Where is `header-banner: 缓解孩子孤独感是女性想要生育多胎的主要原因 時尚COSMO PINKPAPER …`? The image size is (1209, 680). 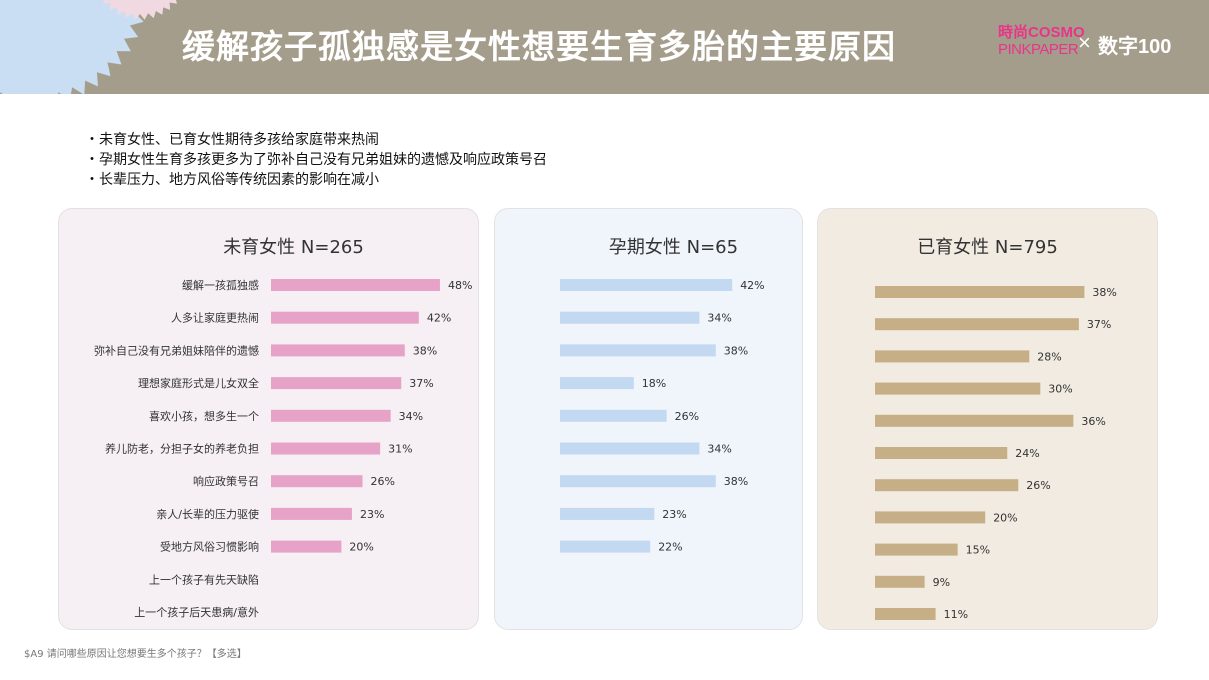 header-banner: 缓解孩子孤独感是女性想要生育多胎的主要原因 時尚COSMO PINKPAPER … is located at coordinates (604, 47).